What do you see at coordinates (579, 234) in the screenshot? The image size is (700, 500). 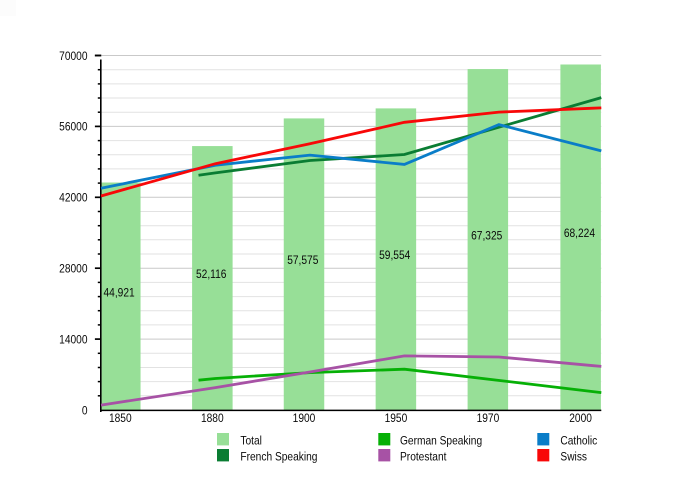 I see `svg-text: 68,224` at bounding box center [579, 234].